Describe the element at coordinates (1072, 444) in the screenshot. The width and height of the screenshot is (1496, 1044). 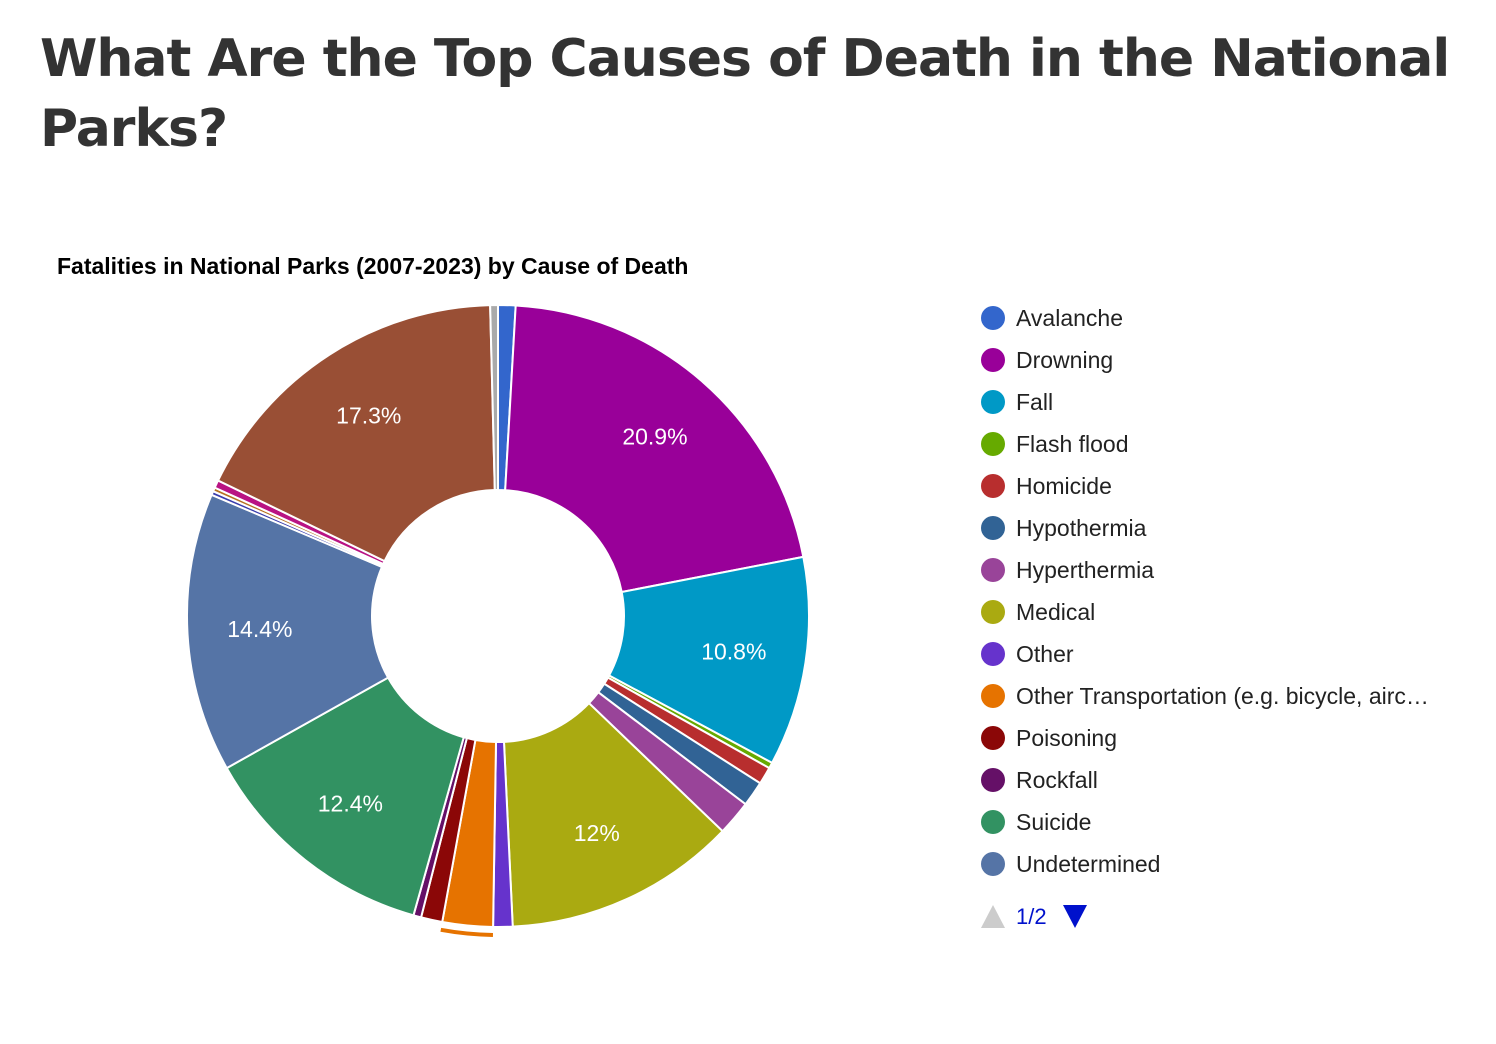
I see `legend-label: Flash flood` at that location.